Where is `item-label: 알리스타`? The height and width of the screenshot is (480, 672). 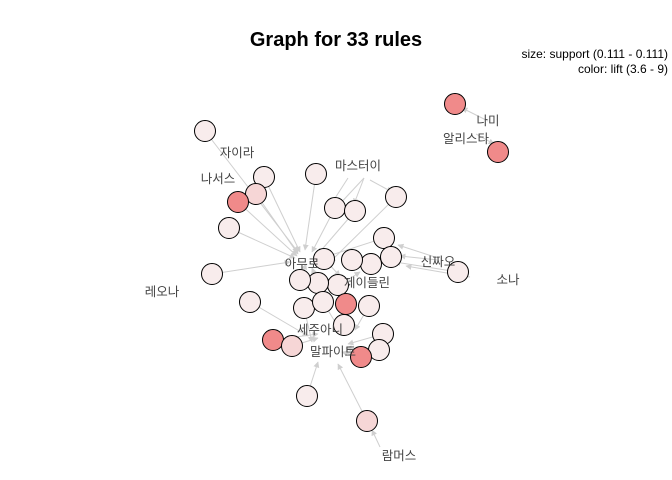
item-label: 알리스타 is located at coordinates (466, 138).